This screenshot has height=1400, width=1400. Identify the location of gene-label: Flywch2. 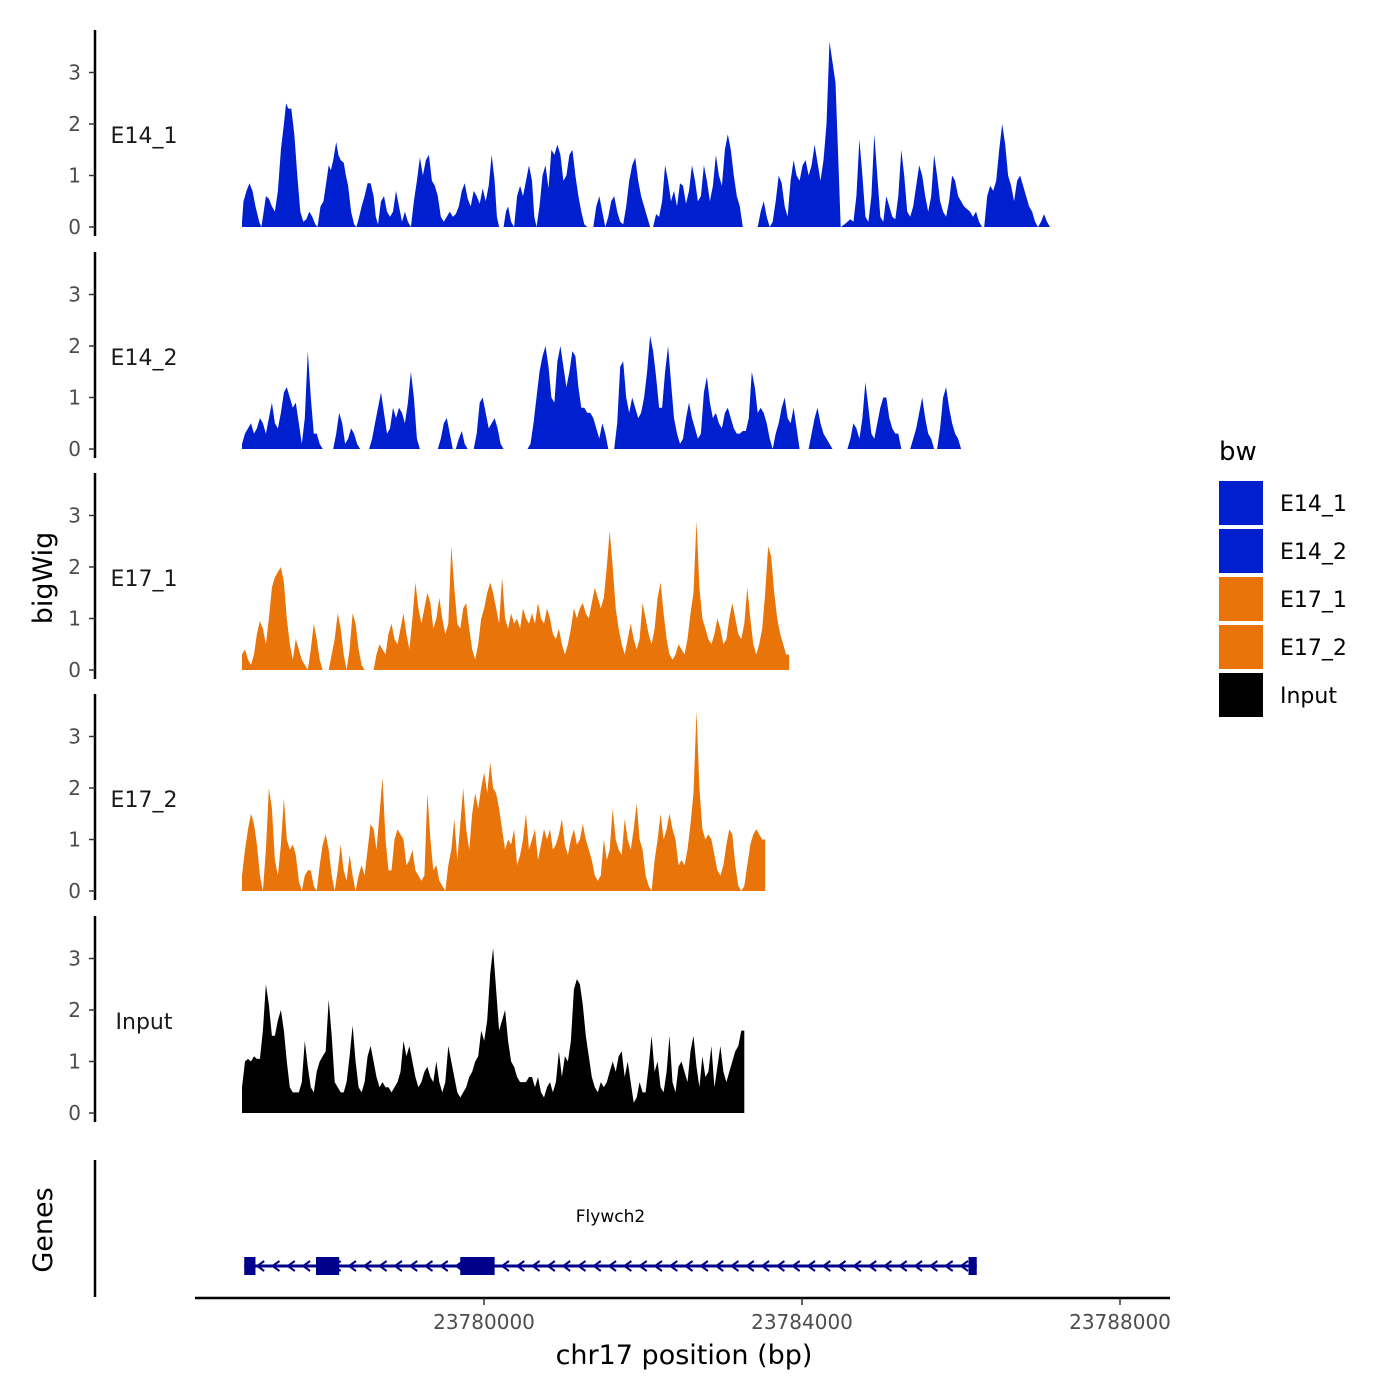
(610, 1217).